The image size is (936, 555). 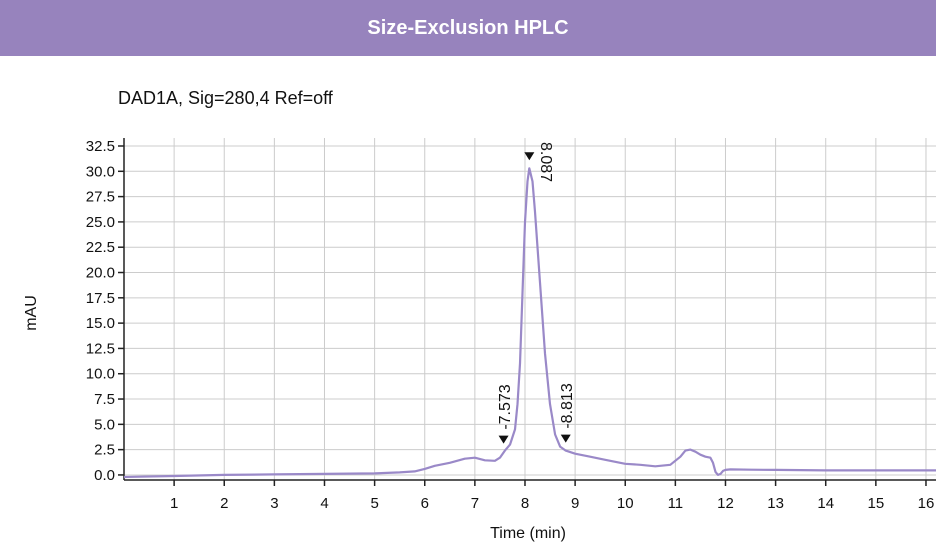 What do you see at coordinates (475, 503) in the screenshot?
I see `x-tick-label: 7` at bounding box center [475, 503].